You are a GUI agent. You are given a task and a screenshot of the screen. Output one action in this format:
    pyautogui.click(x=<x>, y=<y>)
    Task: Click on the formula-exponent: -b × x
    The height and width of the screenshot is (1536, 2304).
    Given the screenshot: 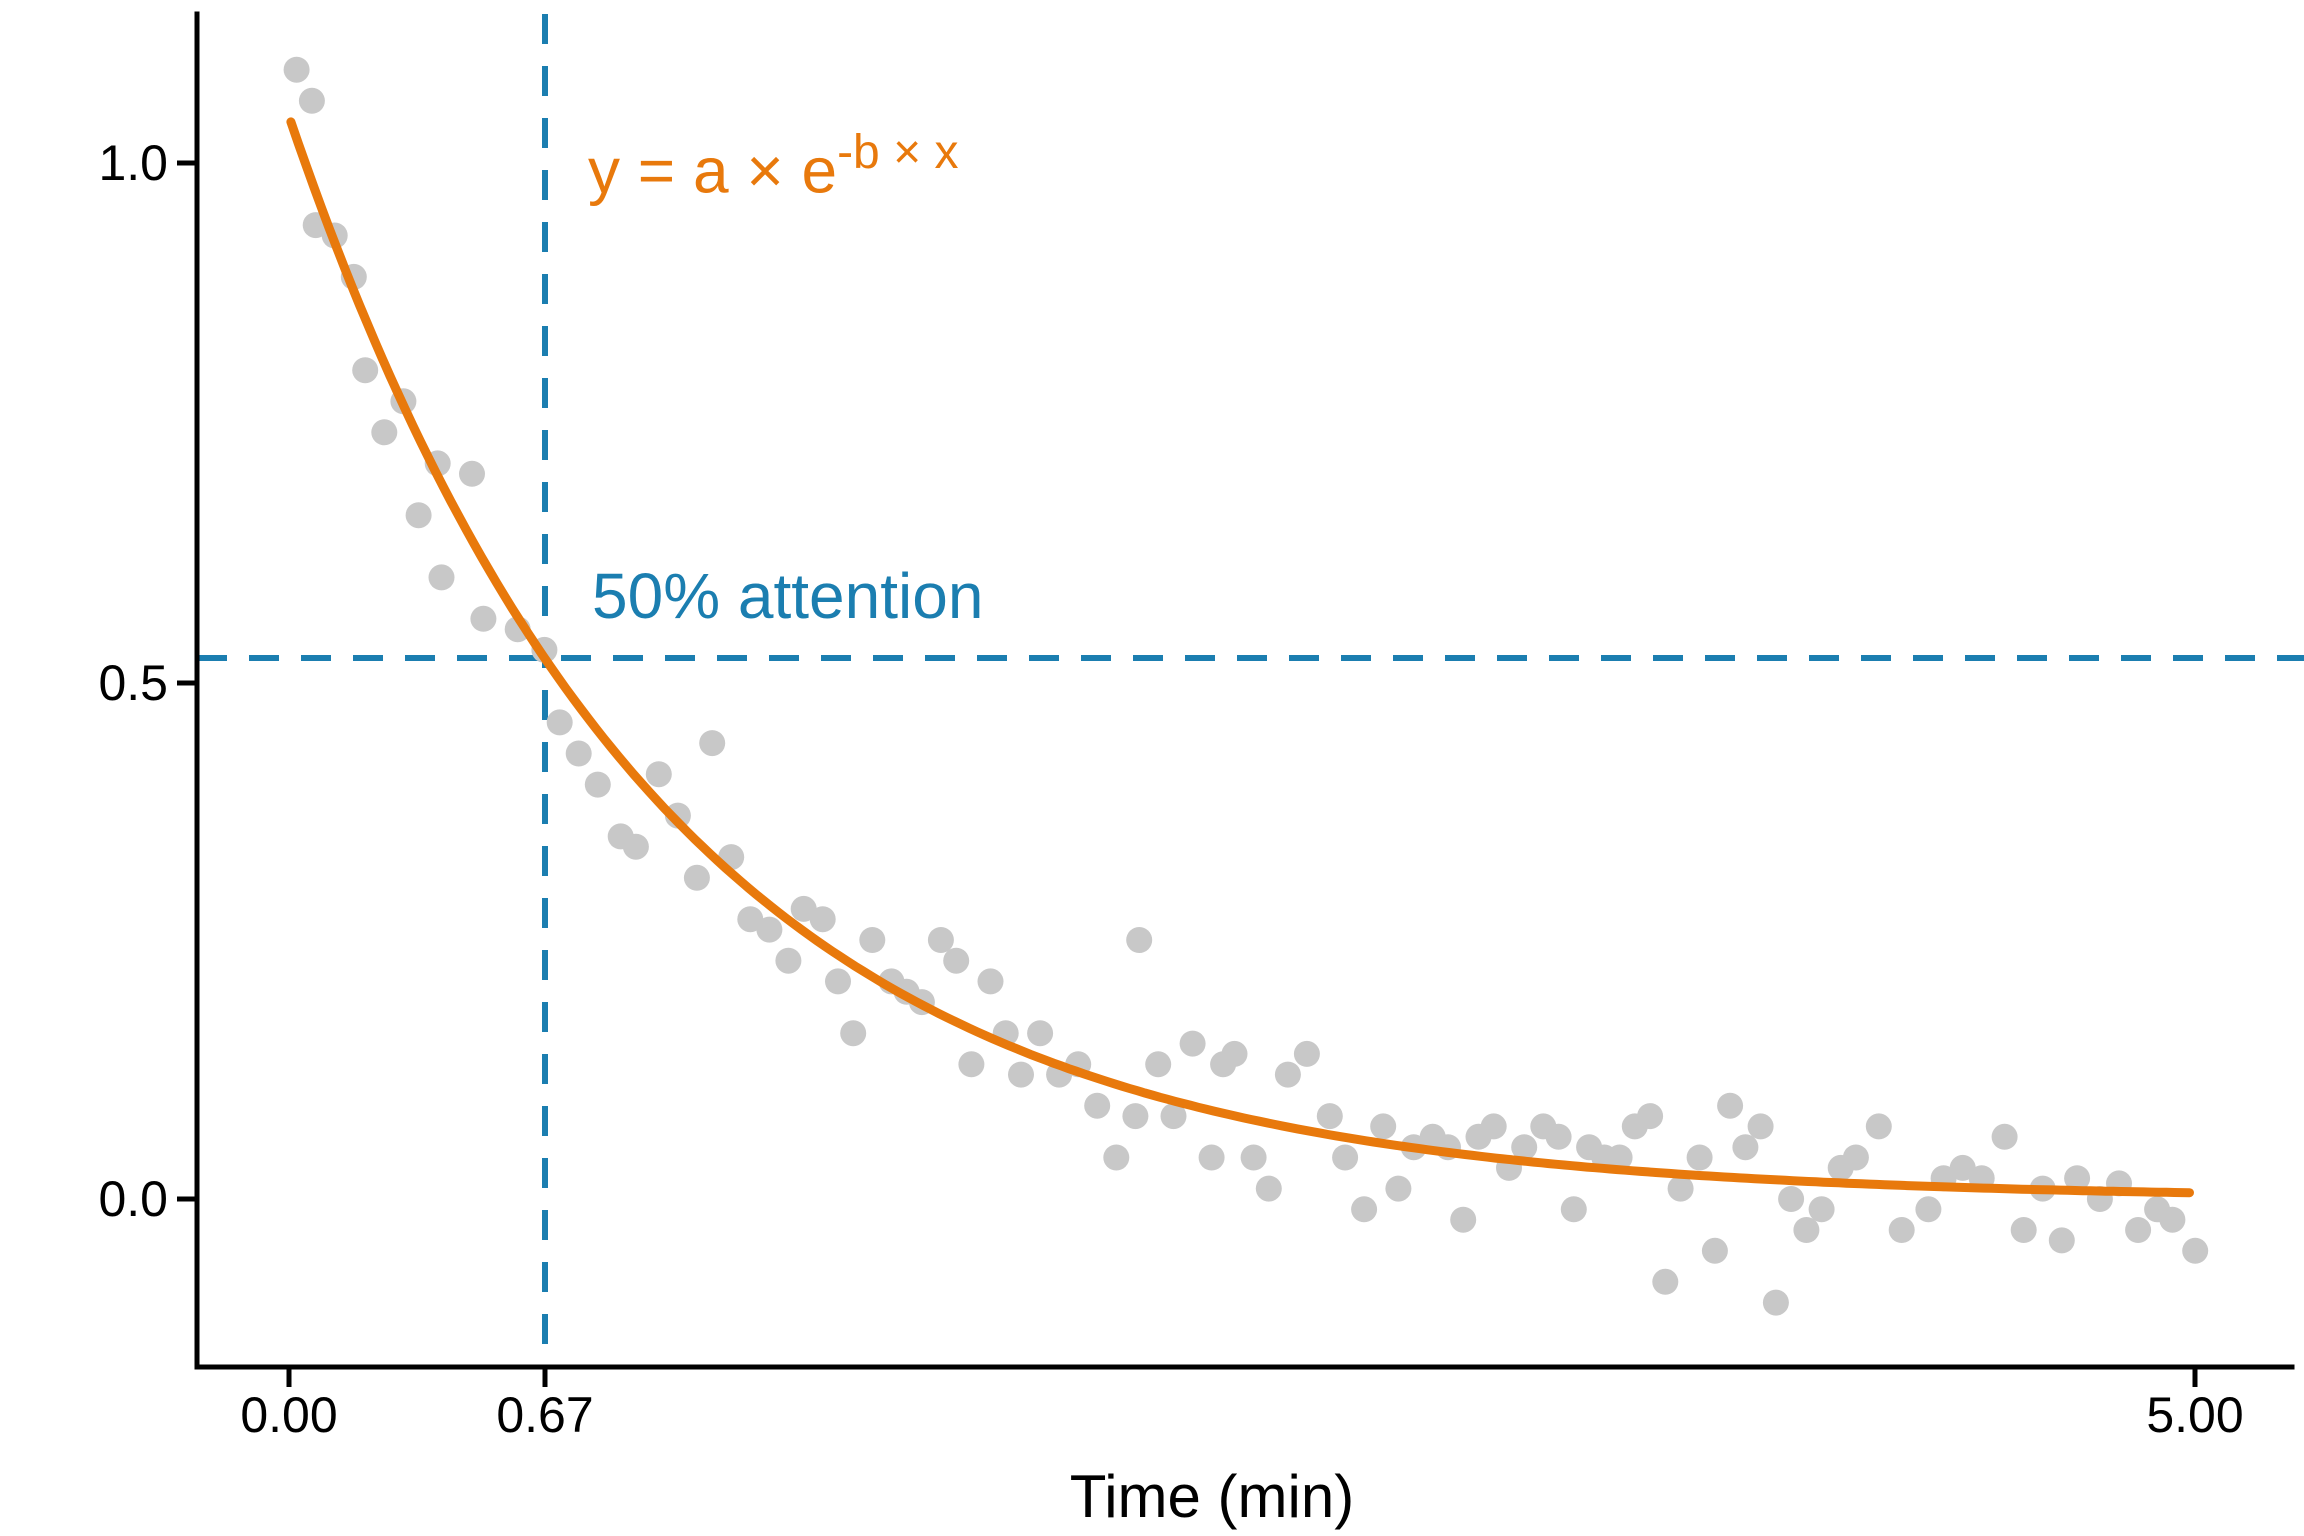 What is the action you would take?
    pyautogui.click(x=898, y=152)
    